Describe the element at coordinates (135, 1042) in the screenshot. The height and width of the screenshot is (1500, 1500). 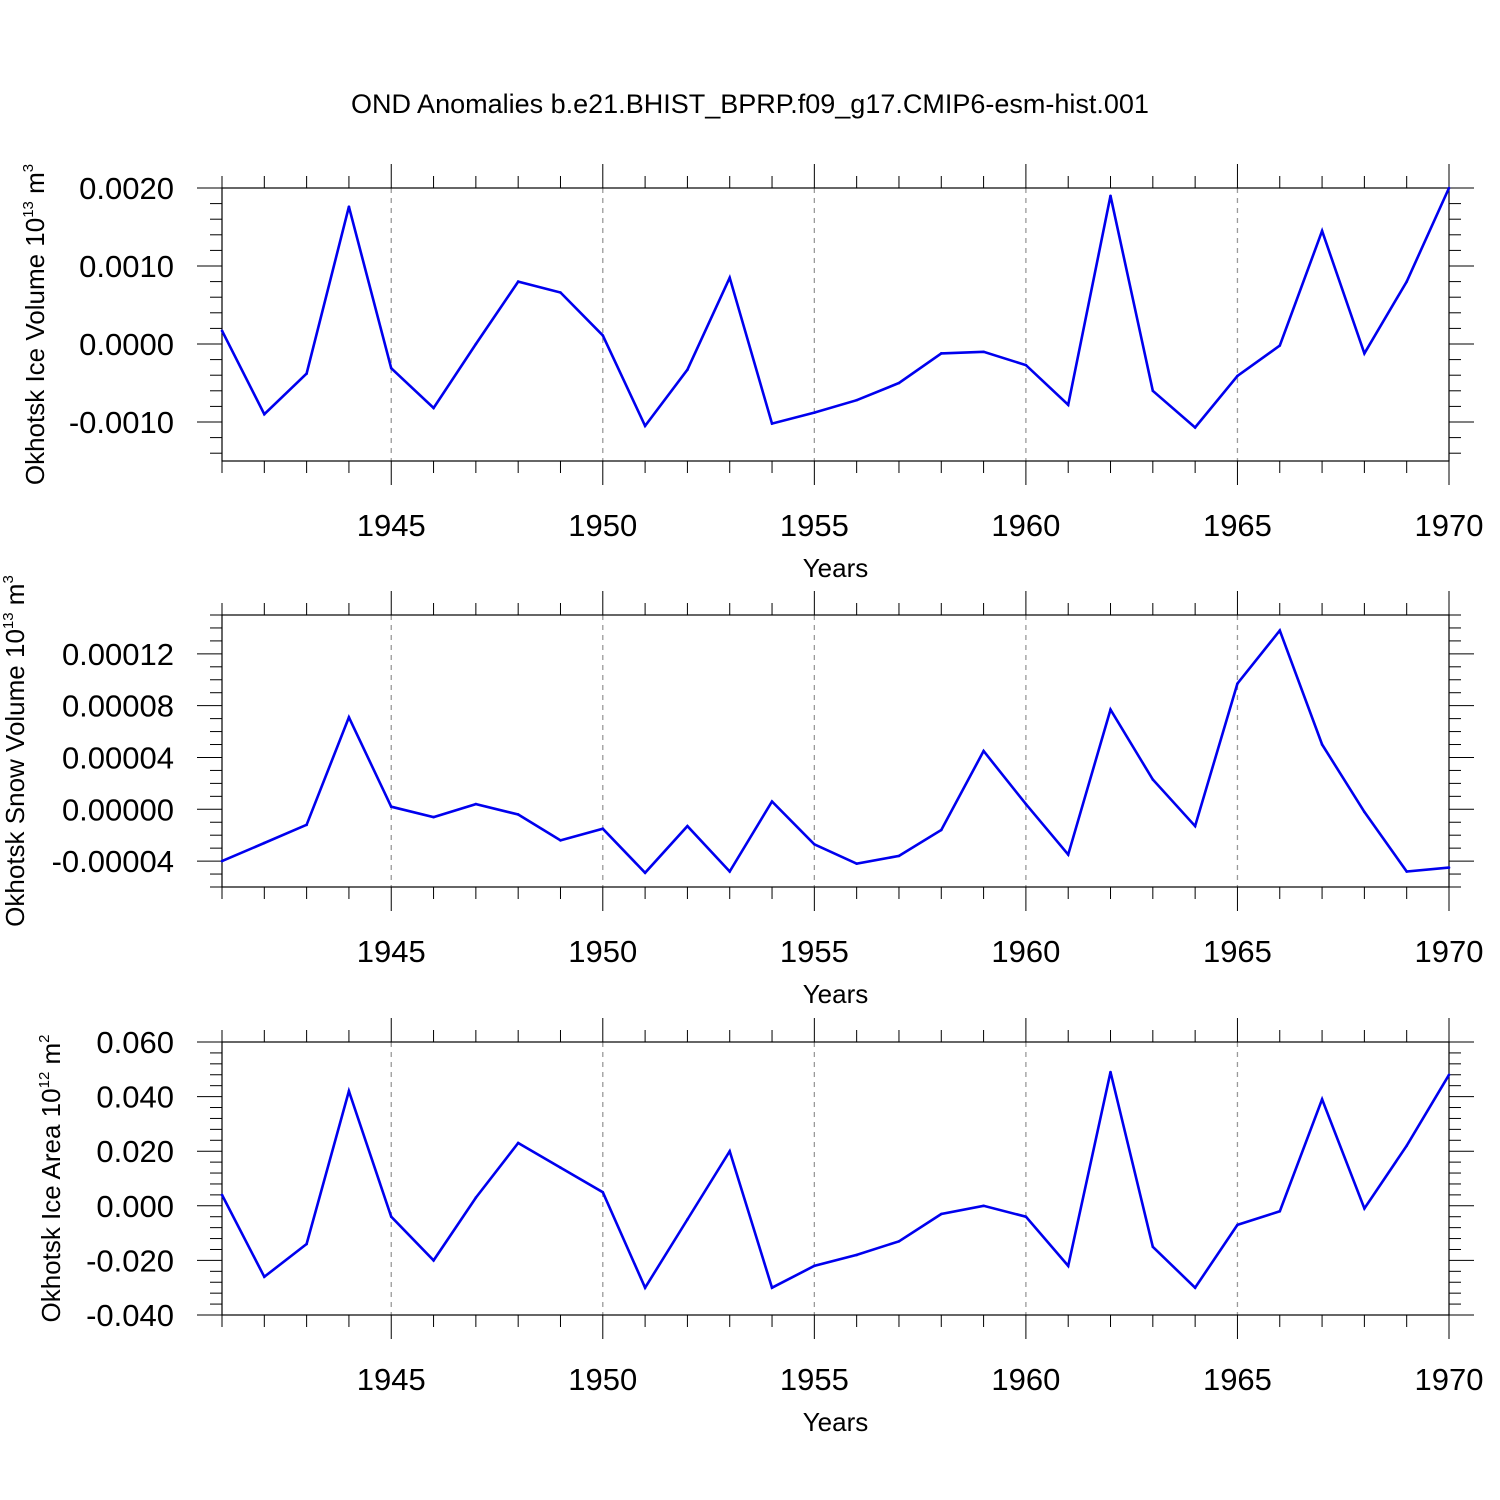
I see `y-tick-label: 0.060` at that location.